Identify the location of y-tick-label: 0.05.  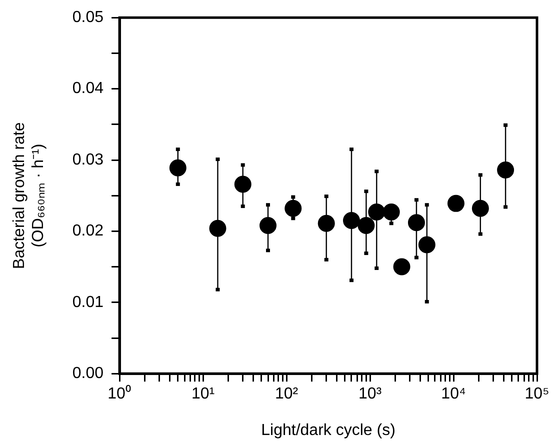
(88, 17).